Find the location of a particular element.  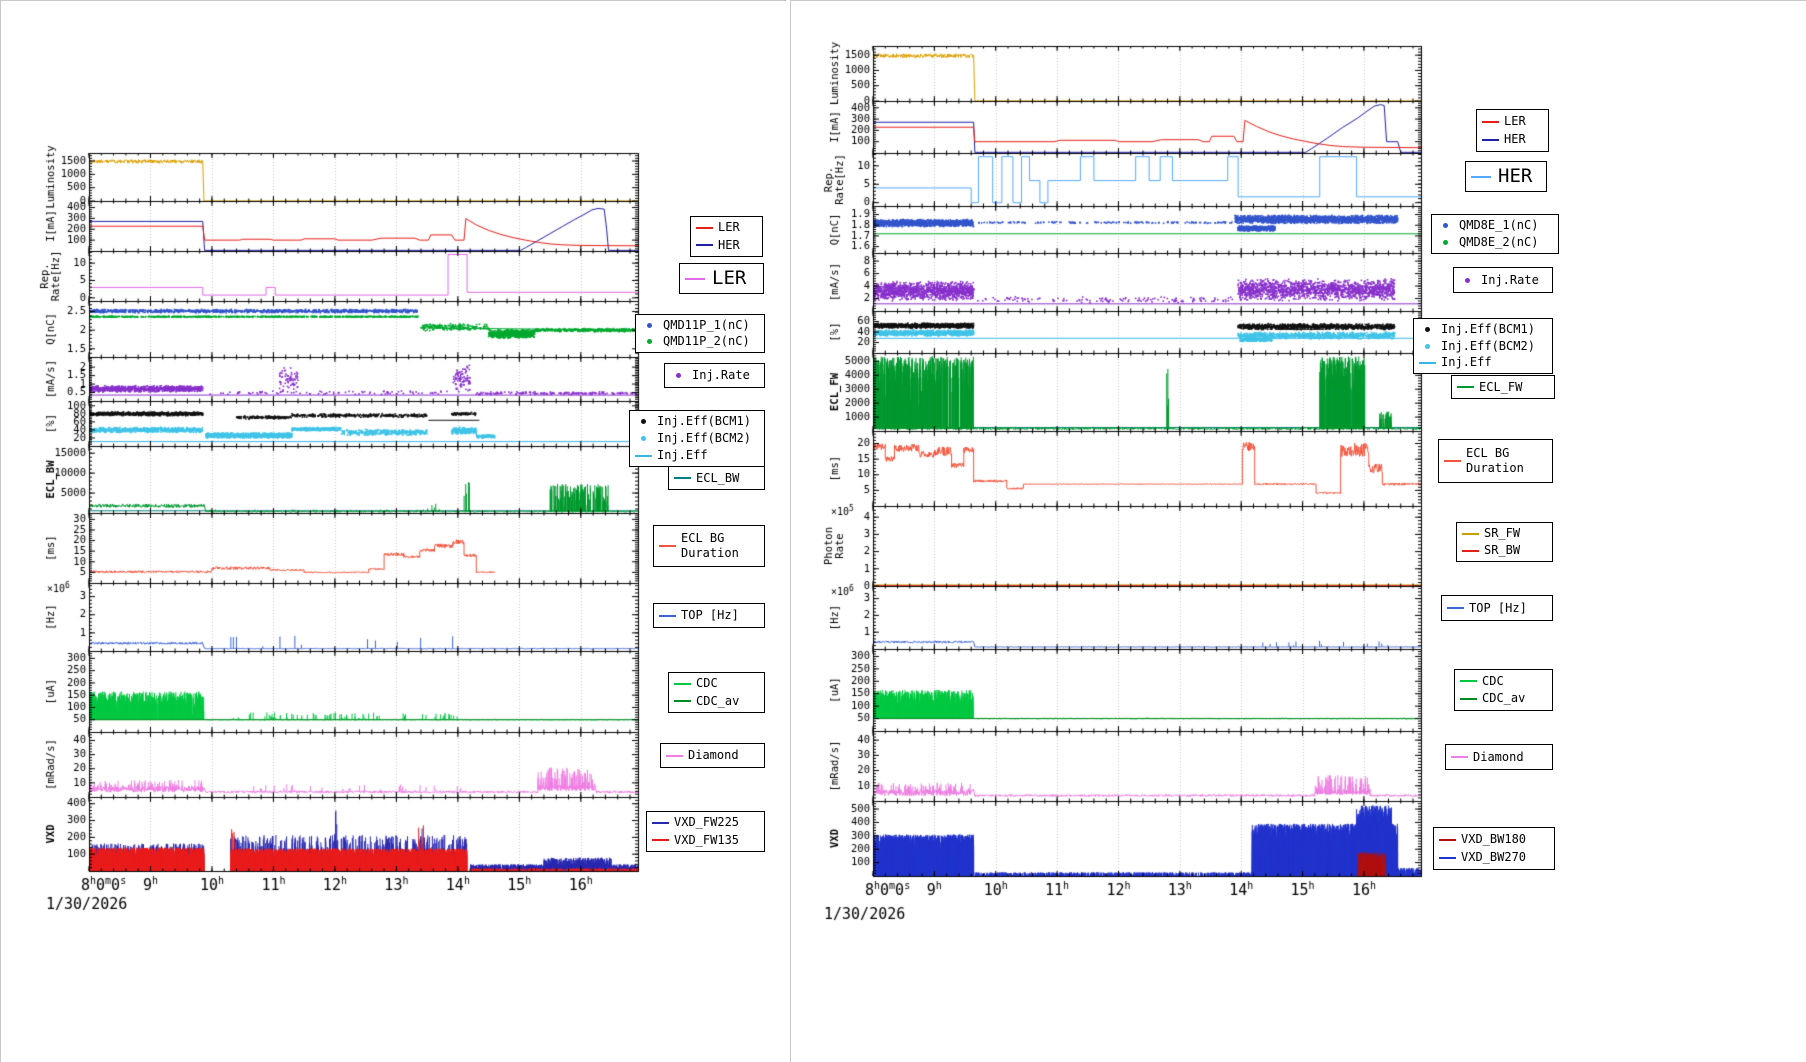

legend-ecl-fw: ECL_FW is located at coordinates (1503, 387).